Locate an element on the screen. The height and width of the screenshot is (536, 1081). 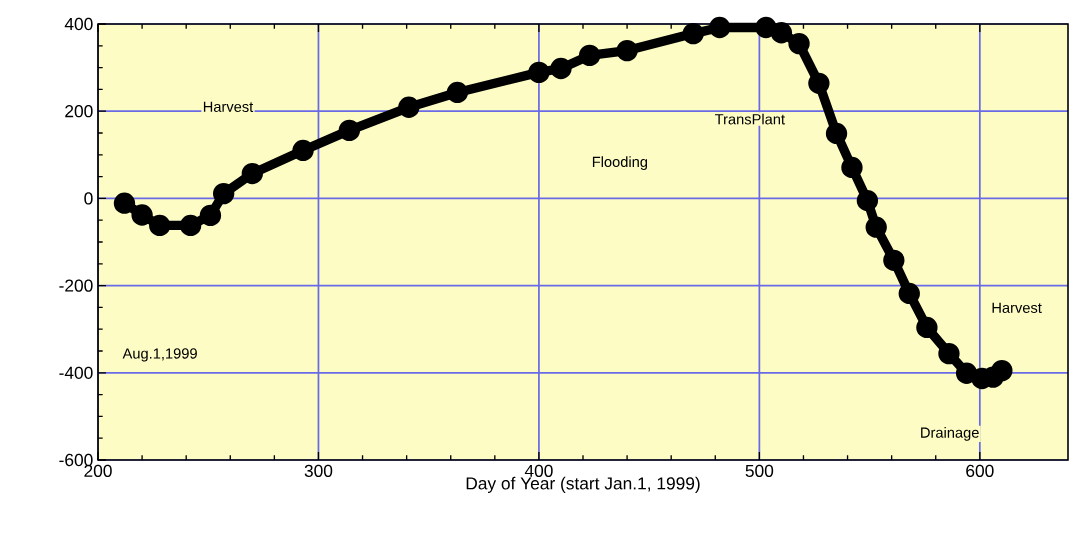
y-tick-label: 400 is located at coordinates (78, 24).